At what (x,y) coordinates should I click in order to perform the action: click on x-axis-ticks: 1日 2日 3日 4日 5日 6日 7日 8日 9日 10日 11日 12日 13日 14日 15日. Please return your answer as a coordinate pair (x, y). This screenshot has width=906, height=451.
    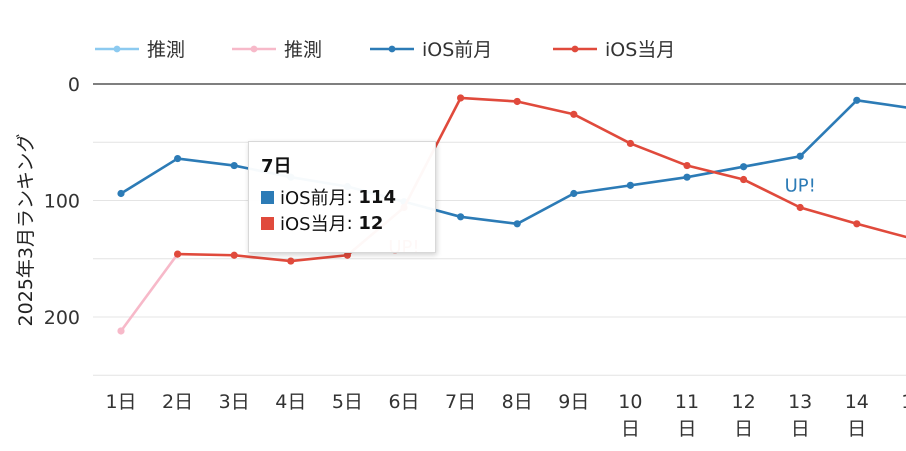
    Looking at the image, I should click on (505, 415).